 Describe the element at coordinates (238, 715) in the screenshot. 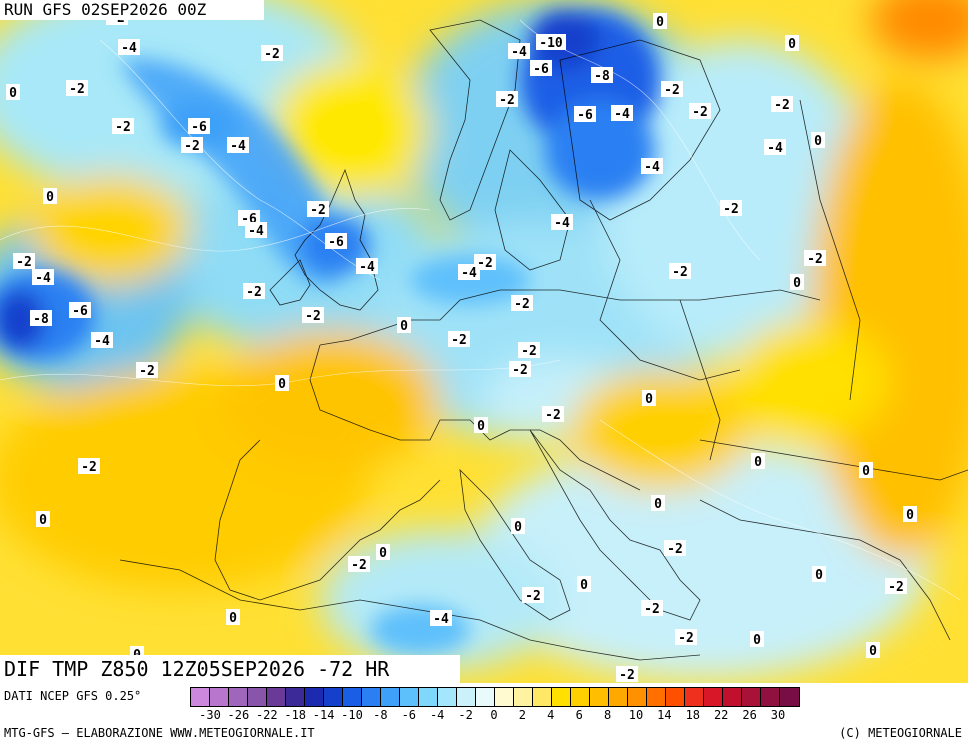

I see `color-scale-tick: -26` at that location.